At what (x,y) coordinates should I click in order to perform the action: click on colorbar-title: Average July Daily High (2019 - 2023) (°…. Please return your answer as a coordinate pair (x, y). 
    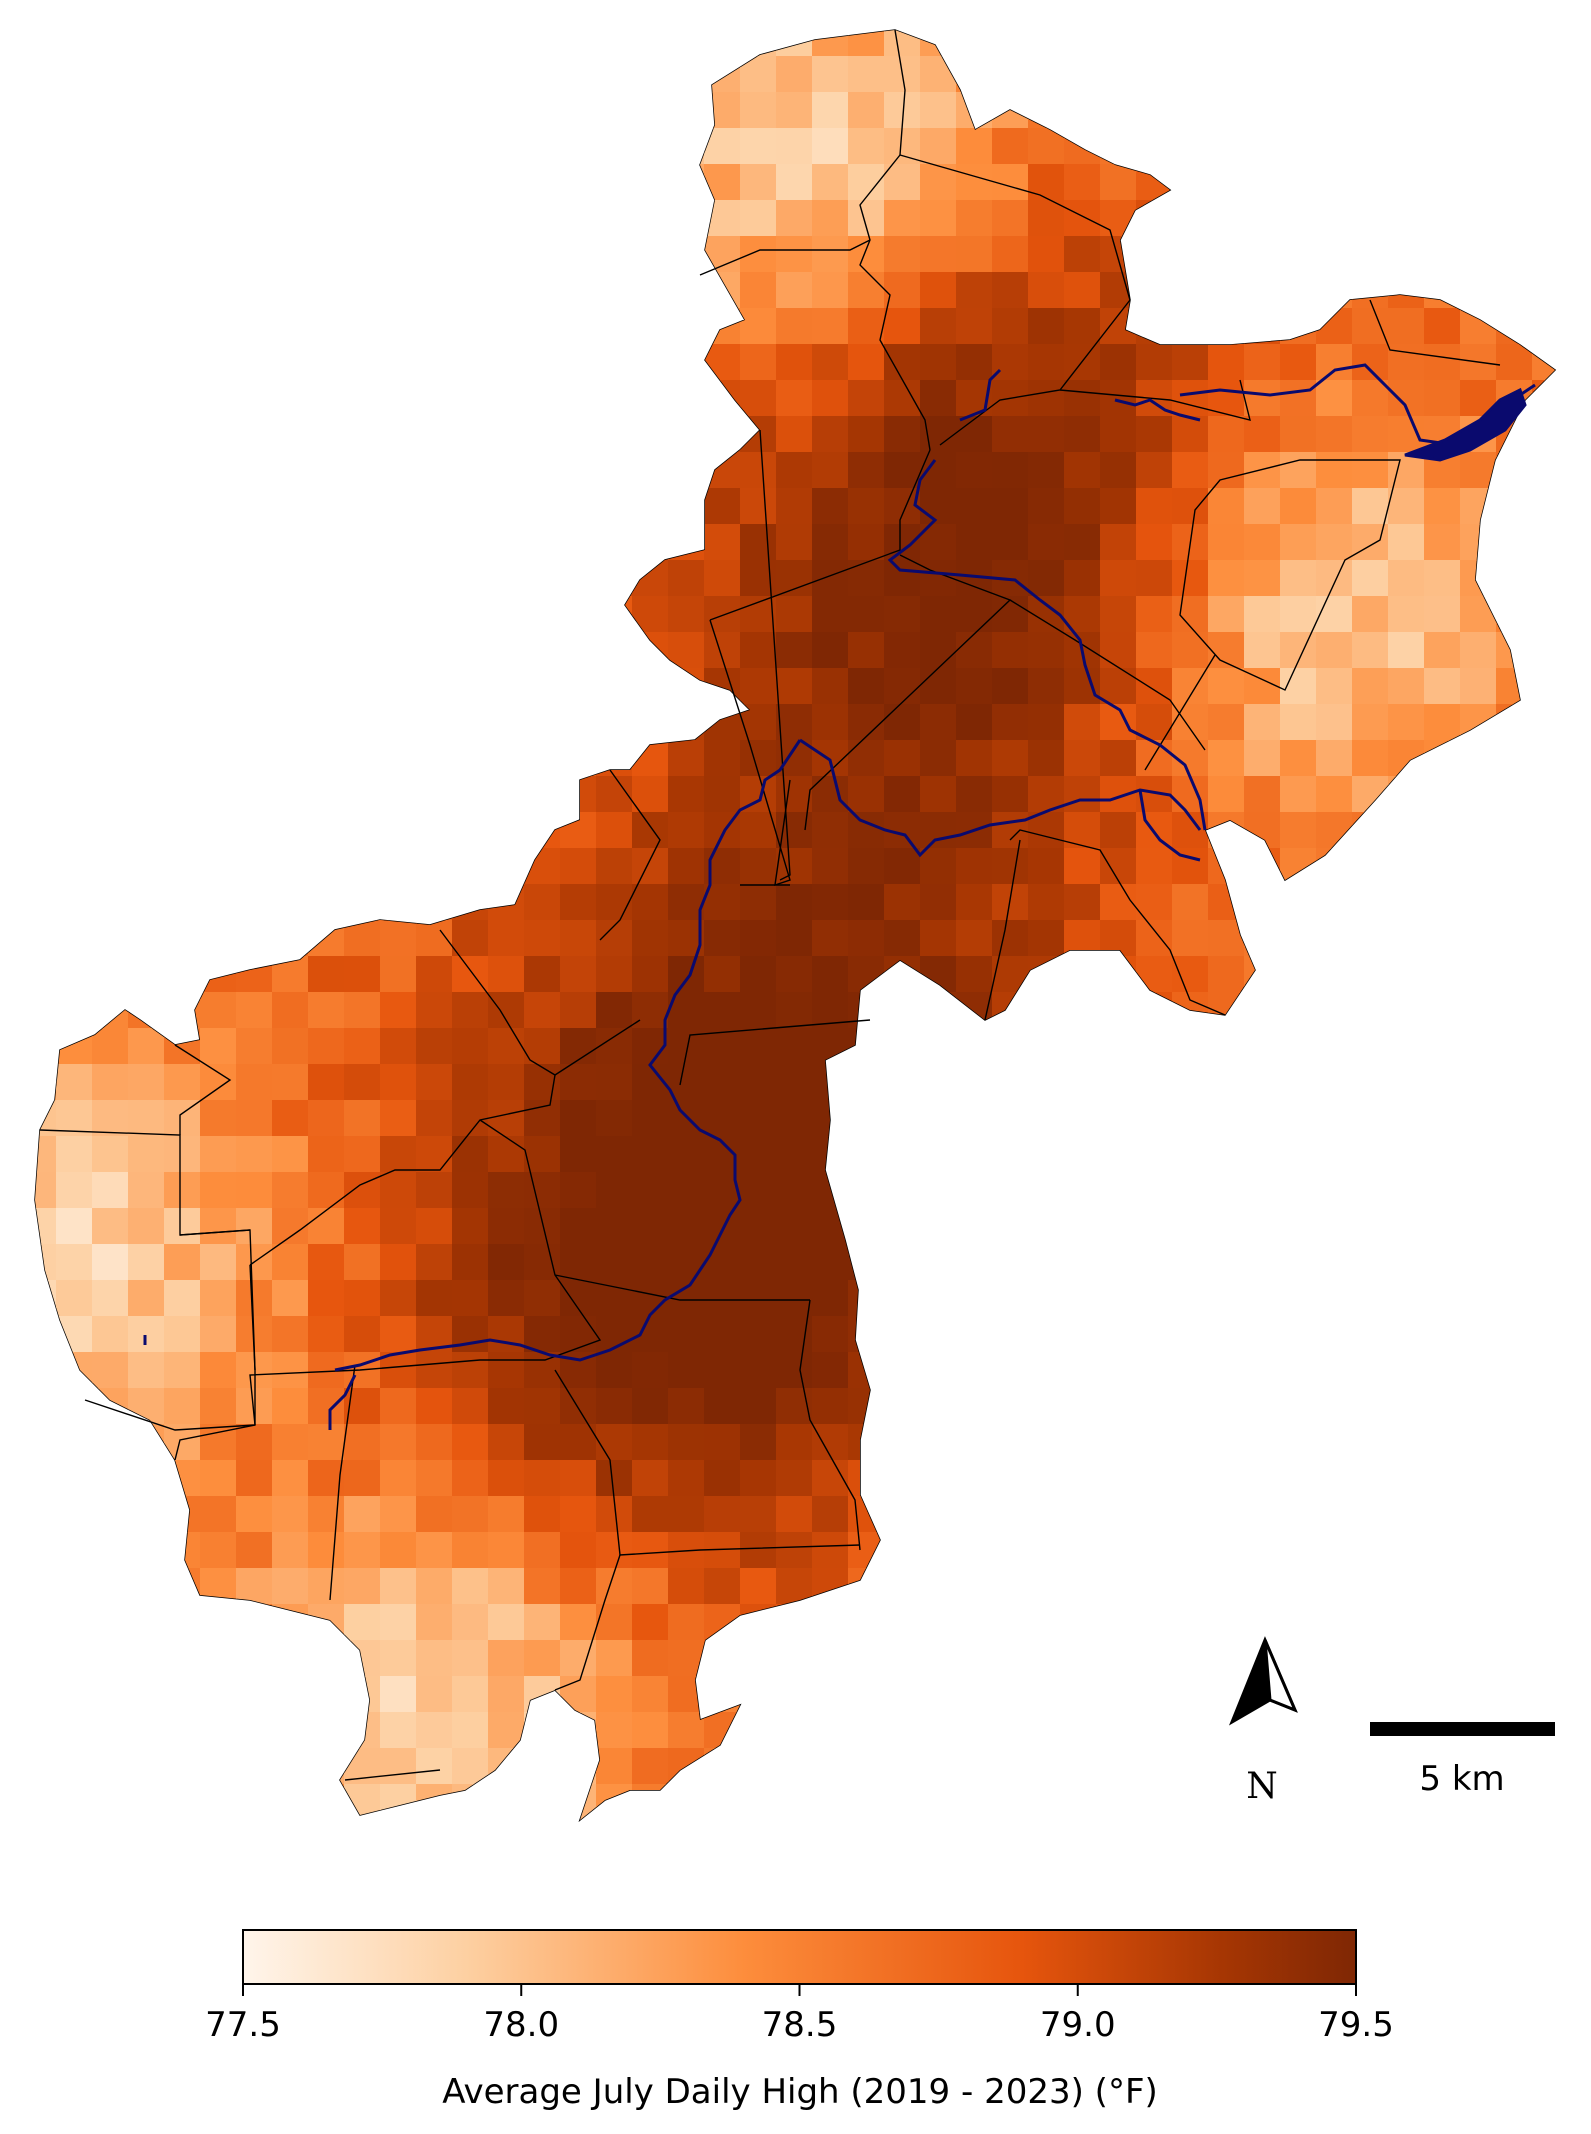
    Looking at the image, I should click on (800, 2092).